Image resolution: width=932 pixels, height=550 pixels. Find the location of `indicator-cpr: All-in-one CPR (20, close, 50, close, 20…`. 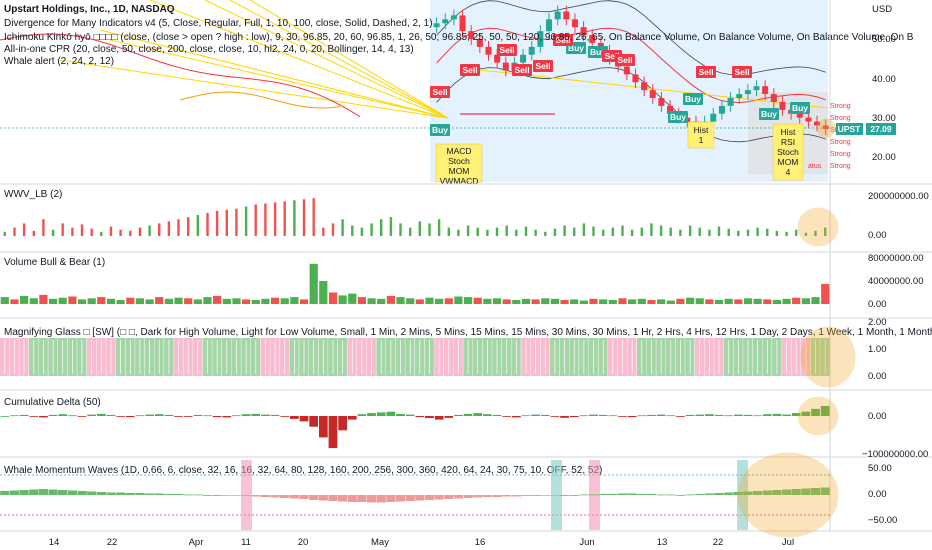

indicator-cpr: All-in-one CPR (20, close, 50, close, 20… is located at coordinates (209, 49).